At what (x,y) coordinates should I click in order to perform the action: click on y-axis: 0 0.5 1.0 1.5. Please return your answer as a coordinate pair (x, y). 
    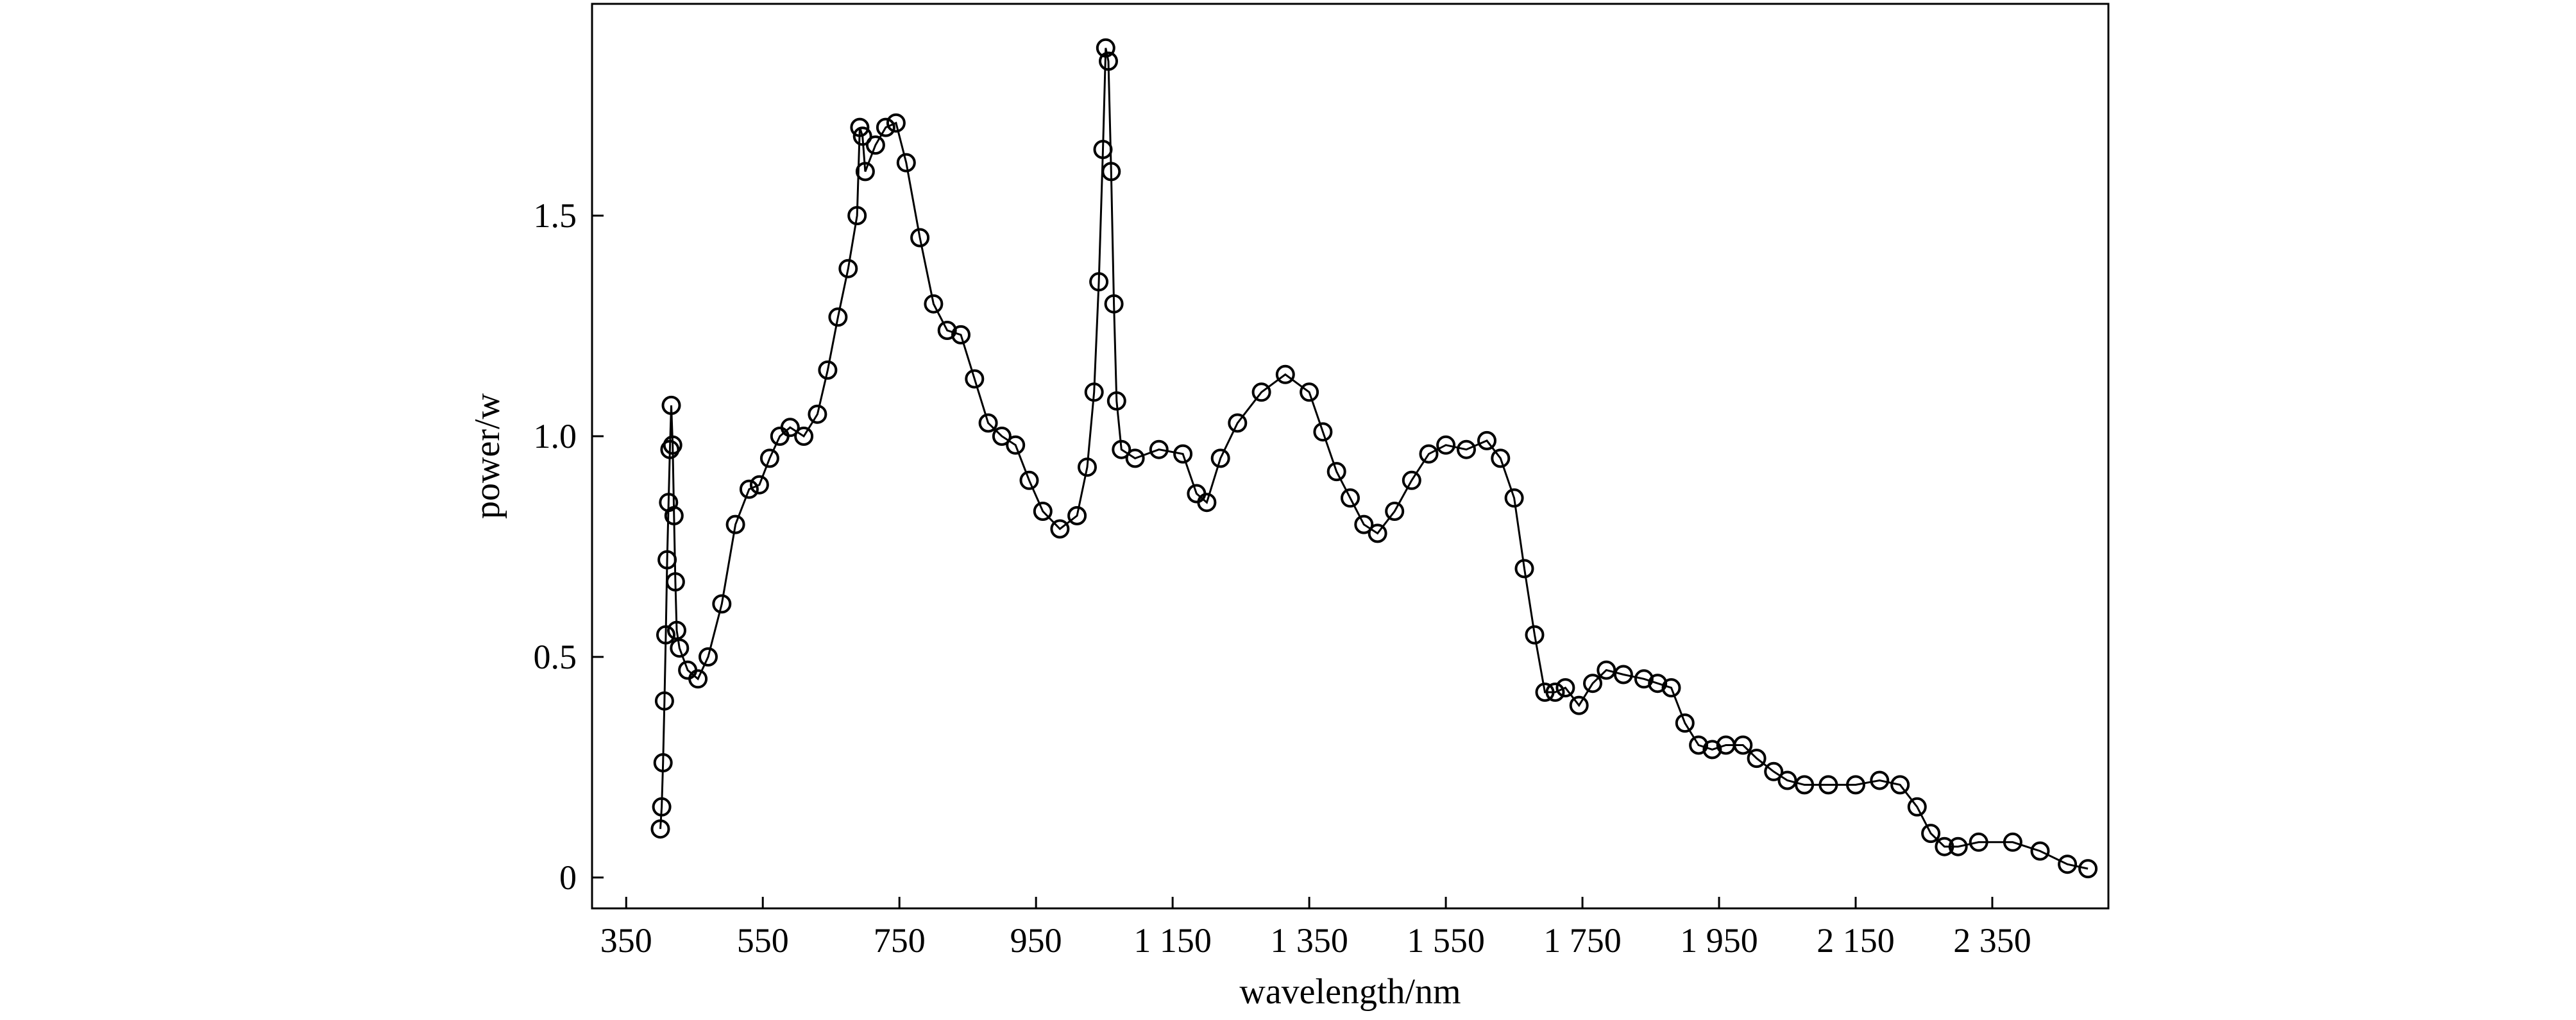
    Looking at the image, I should click on (569, 546).